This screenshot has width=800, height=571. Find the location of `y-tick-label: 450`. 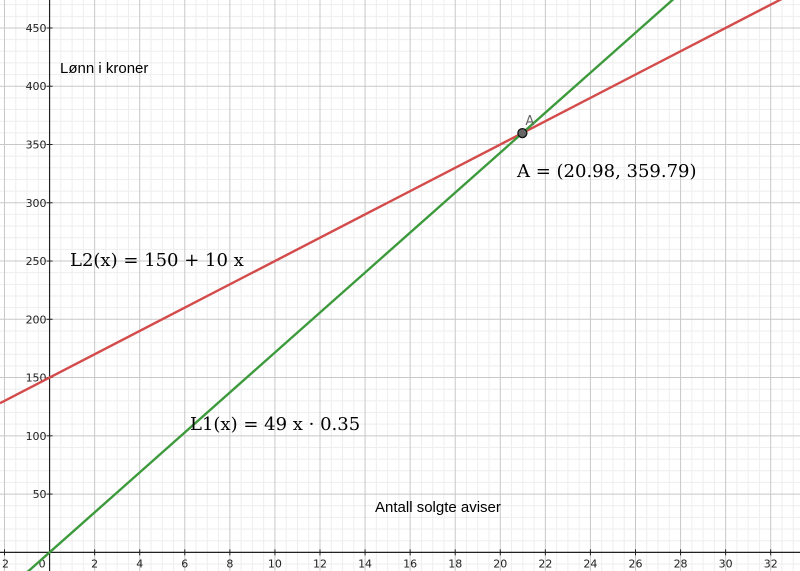

y-tick-label: 450 is located at coordinates (36, 28).